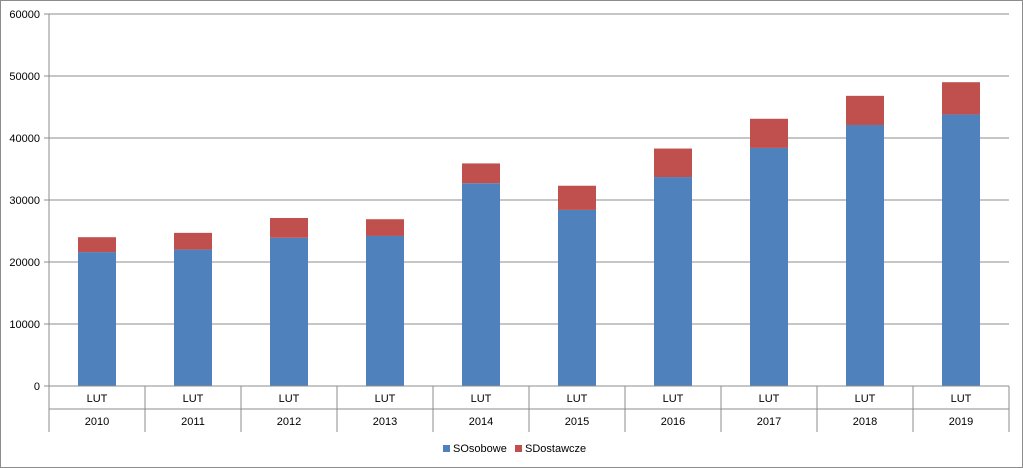 The width and height of the screenshot is (1023, 468). Describe the element at coordinates (385, 422) in the screenshot. I see `category-year-label: 2013` at that location.